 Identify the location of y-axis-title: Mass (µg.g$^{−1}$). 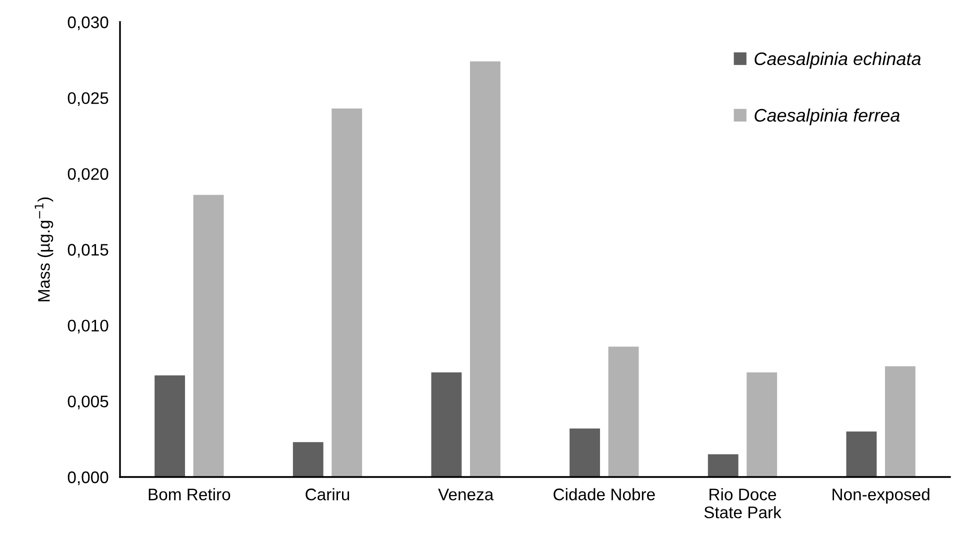
(44, 249).